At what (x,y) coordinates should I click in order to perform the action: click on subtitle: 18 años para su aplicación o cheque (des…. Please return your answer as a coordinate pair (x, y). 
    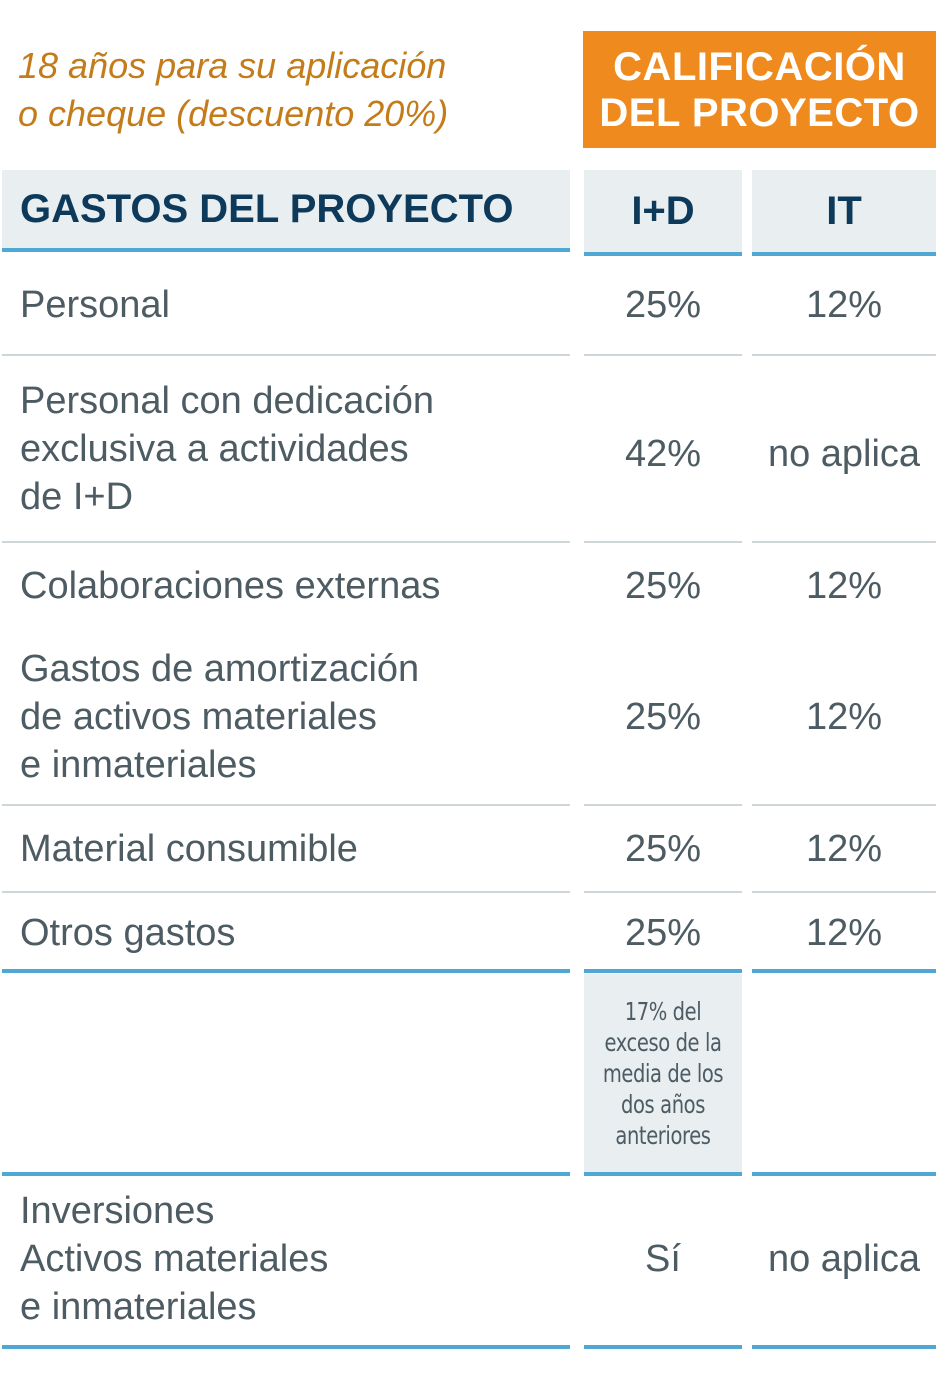
    Looking at the image, I should click on (233, 89).